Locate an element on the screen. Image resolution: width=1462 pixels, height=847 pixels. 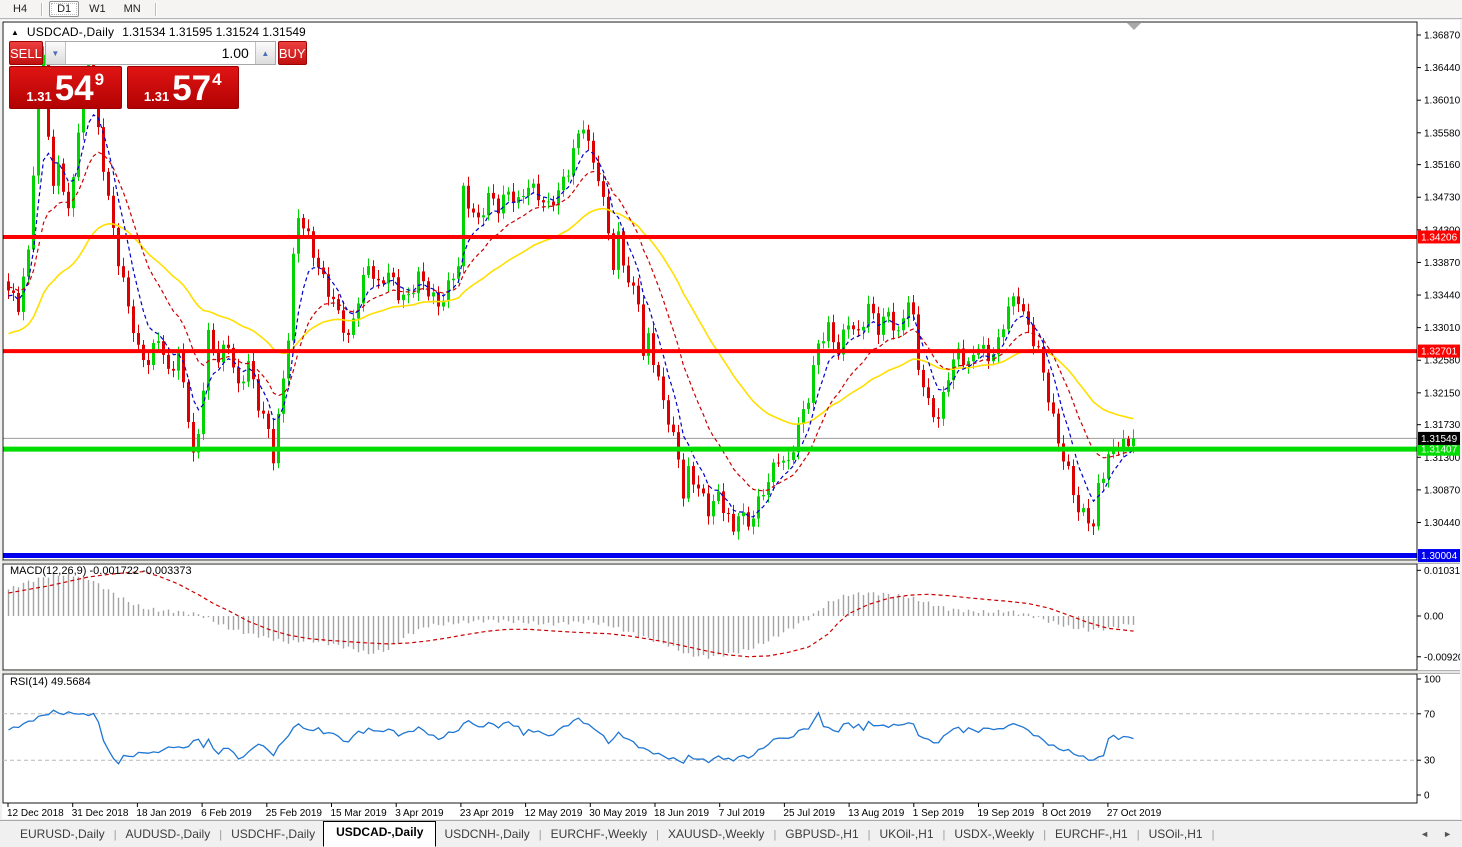
svg-text: 1.31730 is located at coordinates (1442, 425).